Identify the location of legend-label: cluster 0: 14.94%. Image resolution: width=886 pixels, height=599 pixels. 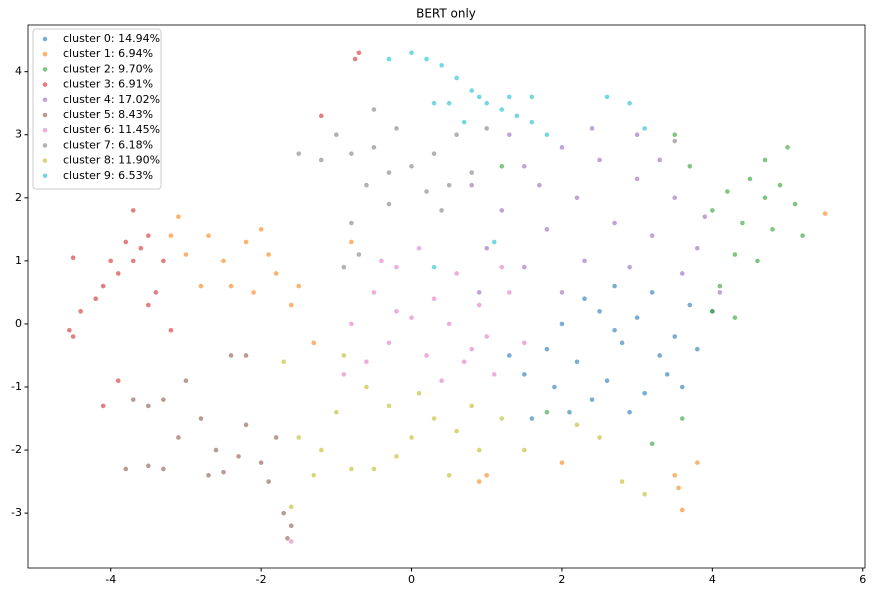
(111, 38).